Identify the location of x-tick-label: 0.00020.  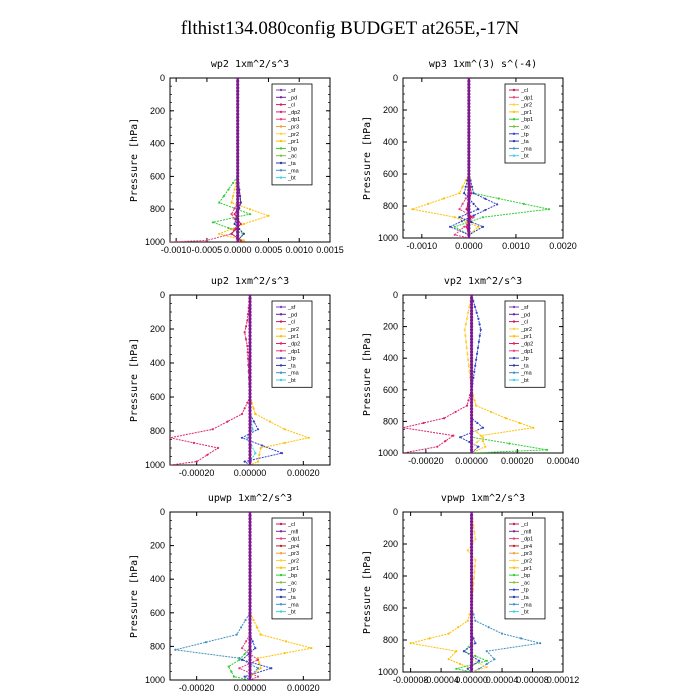
(303, 473).